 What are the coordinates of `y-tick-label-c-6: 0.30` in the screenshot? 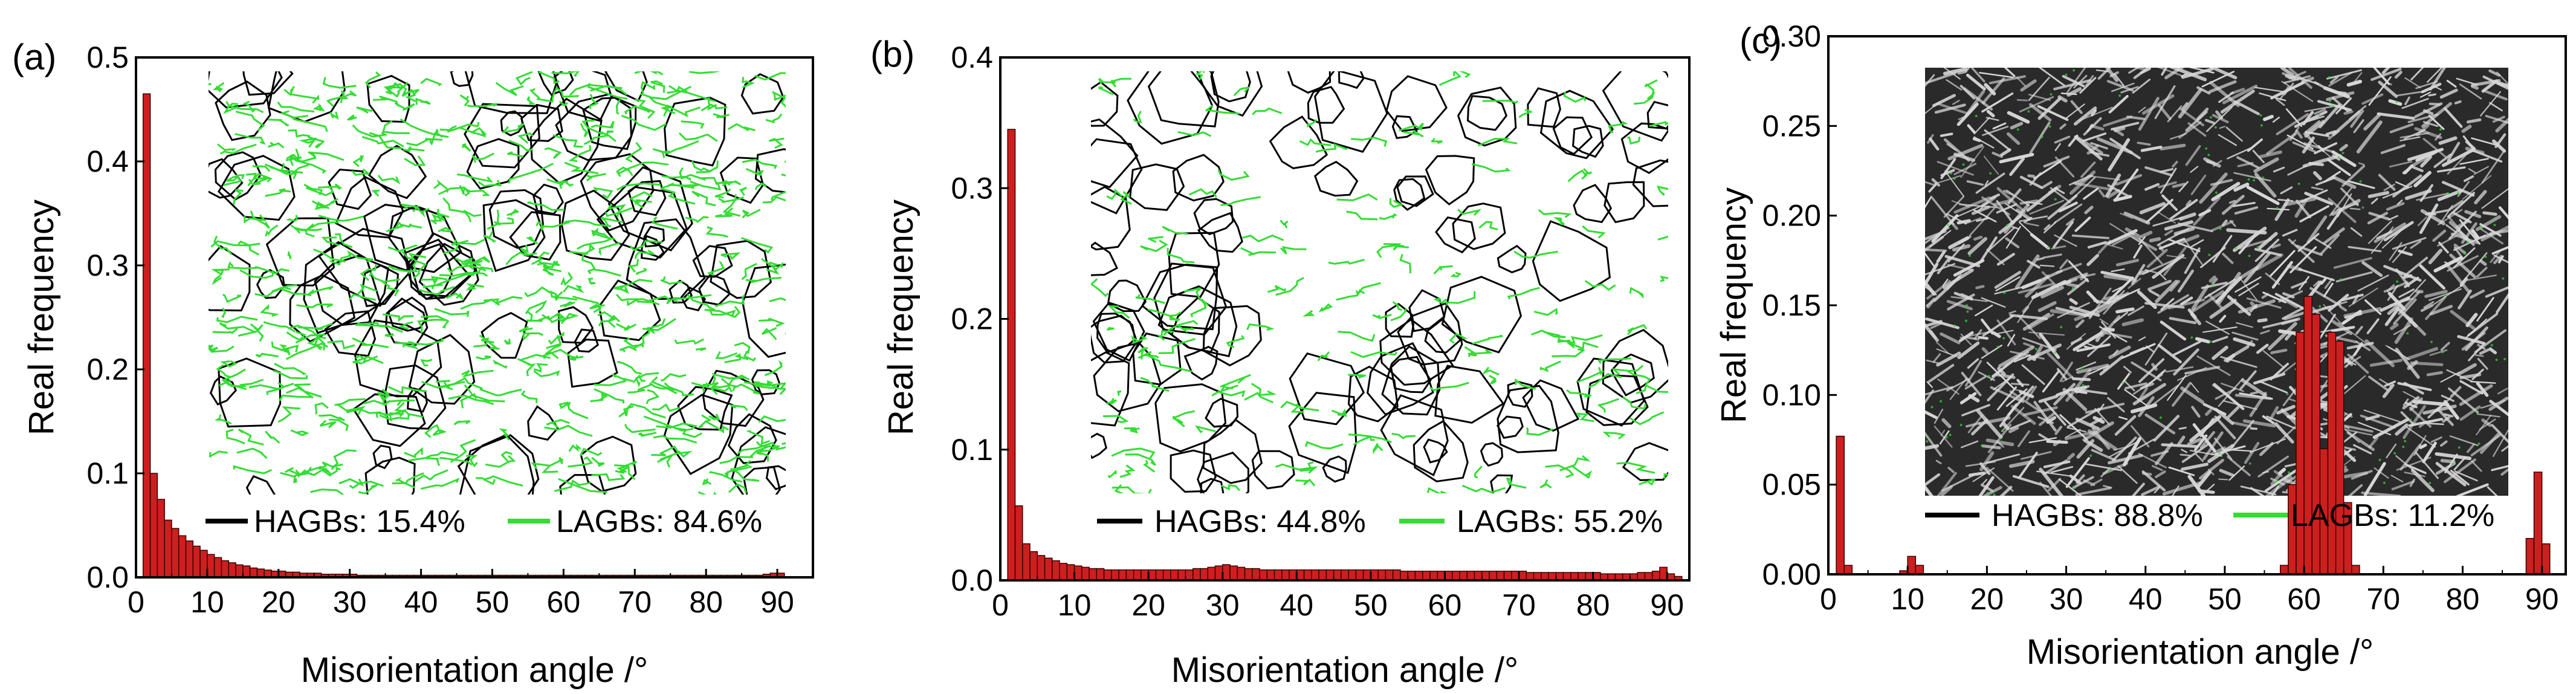 It's located at (1791, 36).